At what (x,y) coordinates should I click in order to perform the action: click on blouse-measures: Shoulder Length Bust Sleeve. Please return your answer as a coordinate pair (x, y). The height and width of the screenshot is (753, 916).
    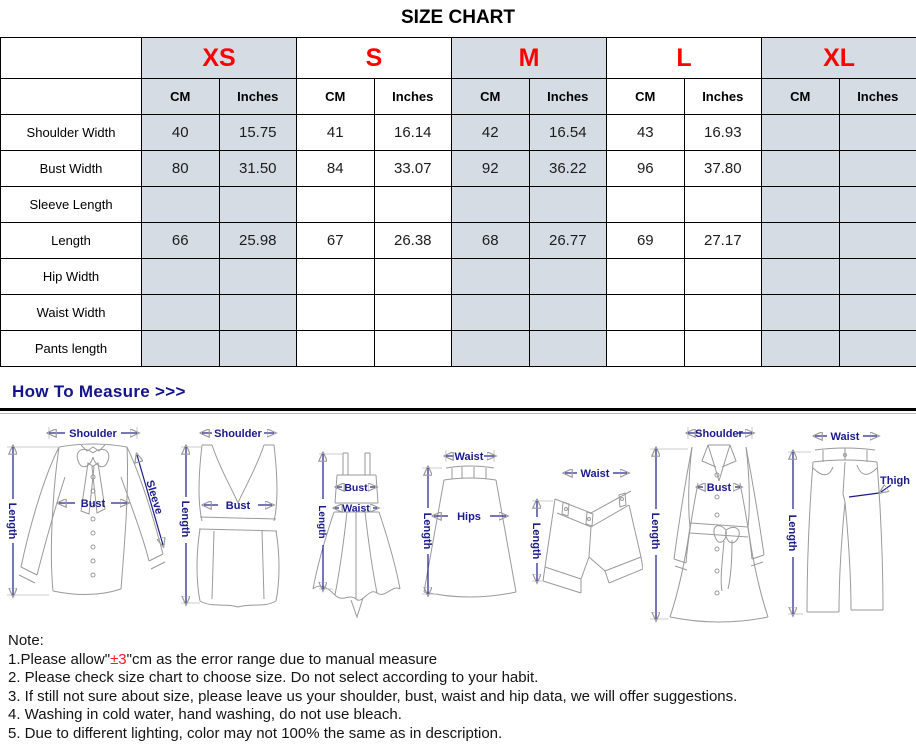
    Looking at the image, I should click on (85, 511).